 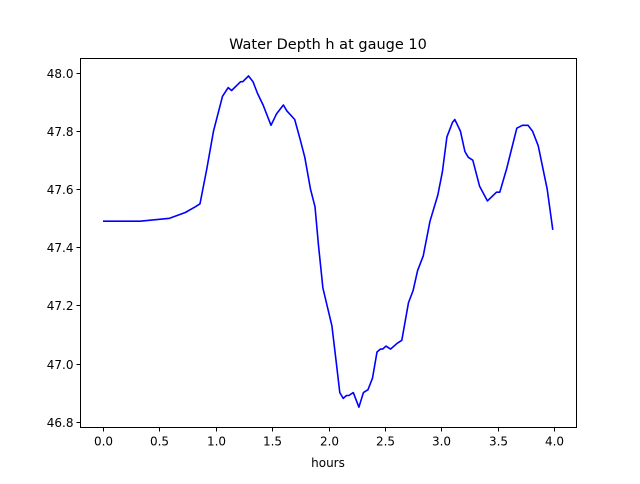 What do you see at coordinates (60, 306) in the screenshot?
I see `y-tick-label: 47.2` at bounding box center [60, 306].